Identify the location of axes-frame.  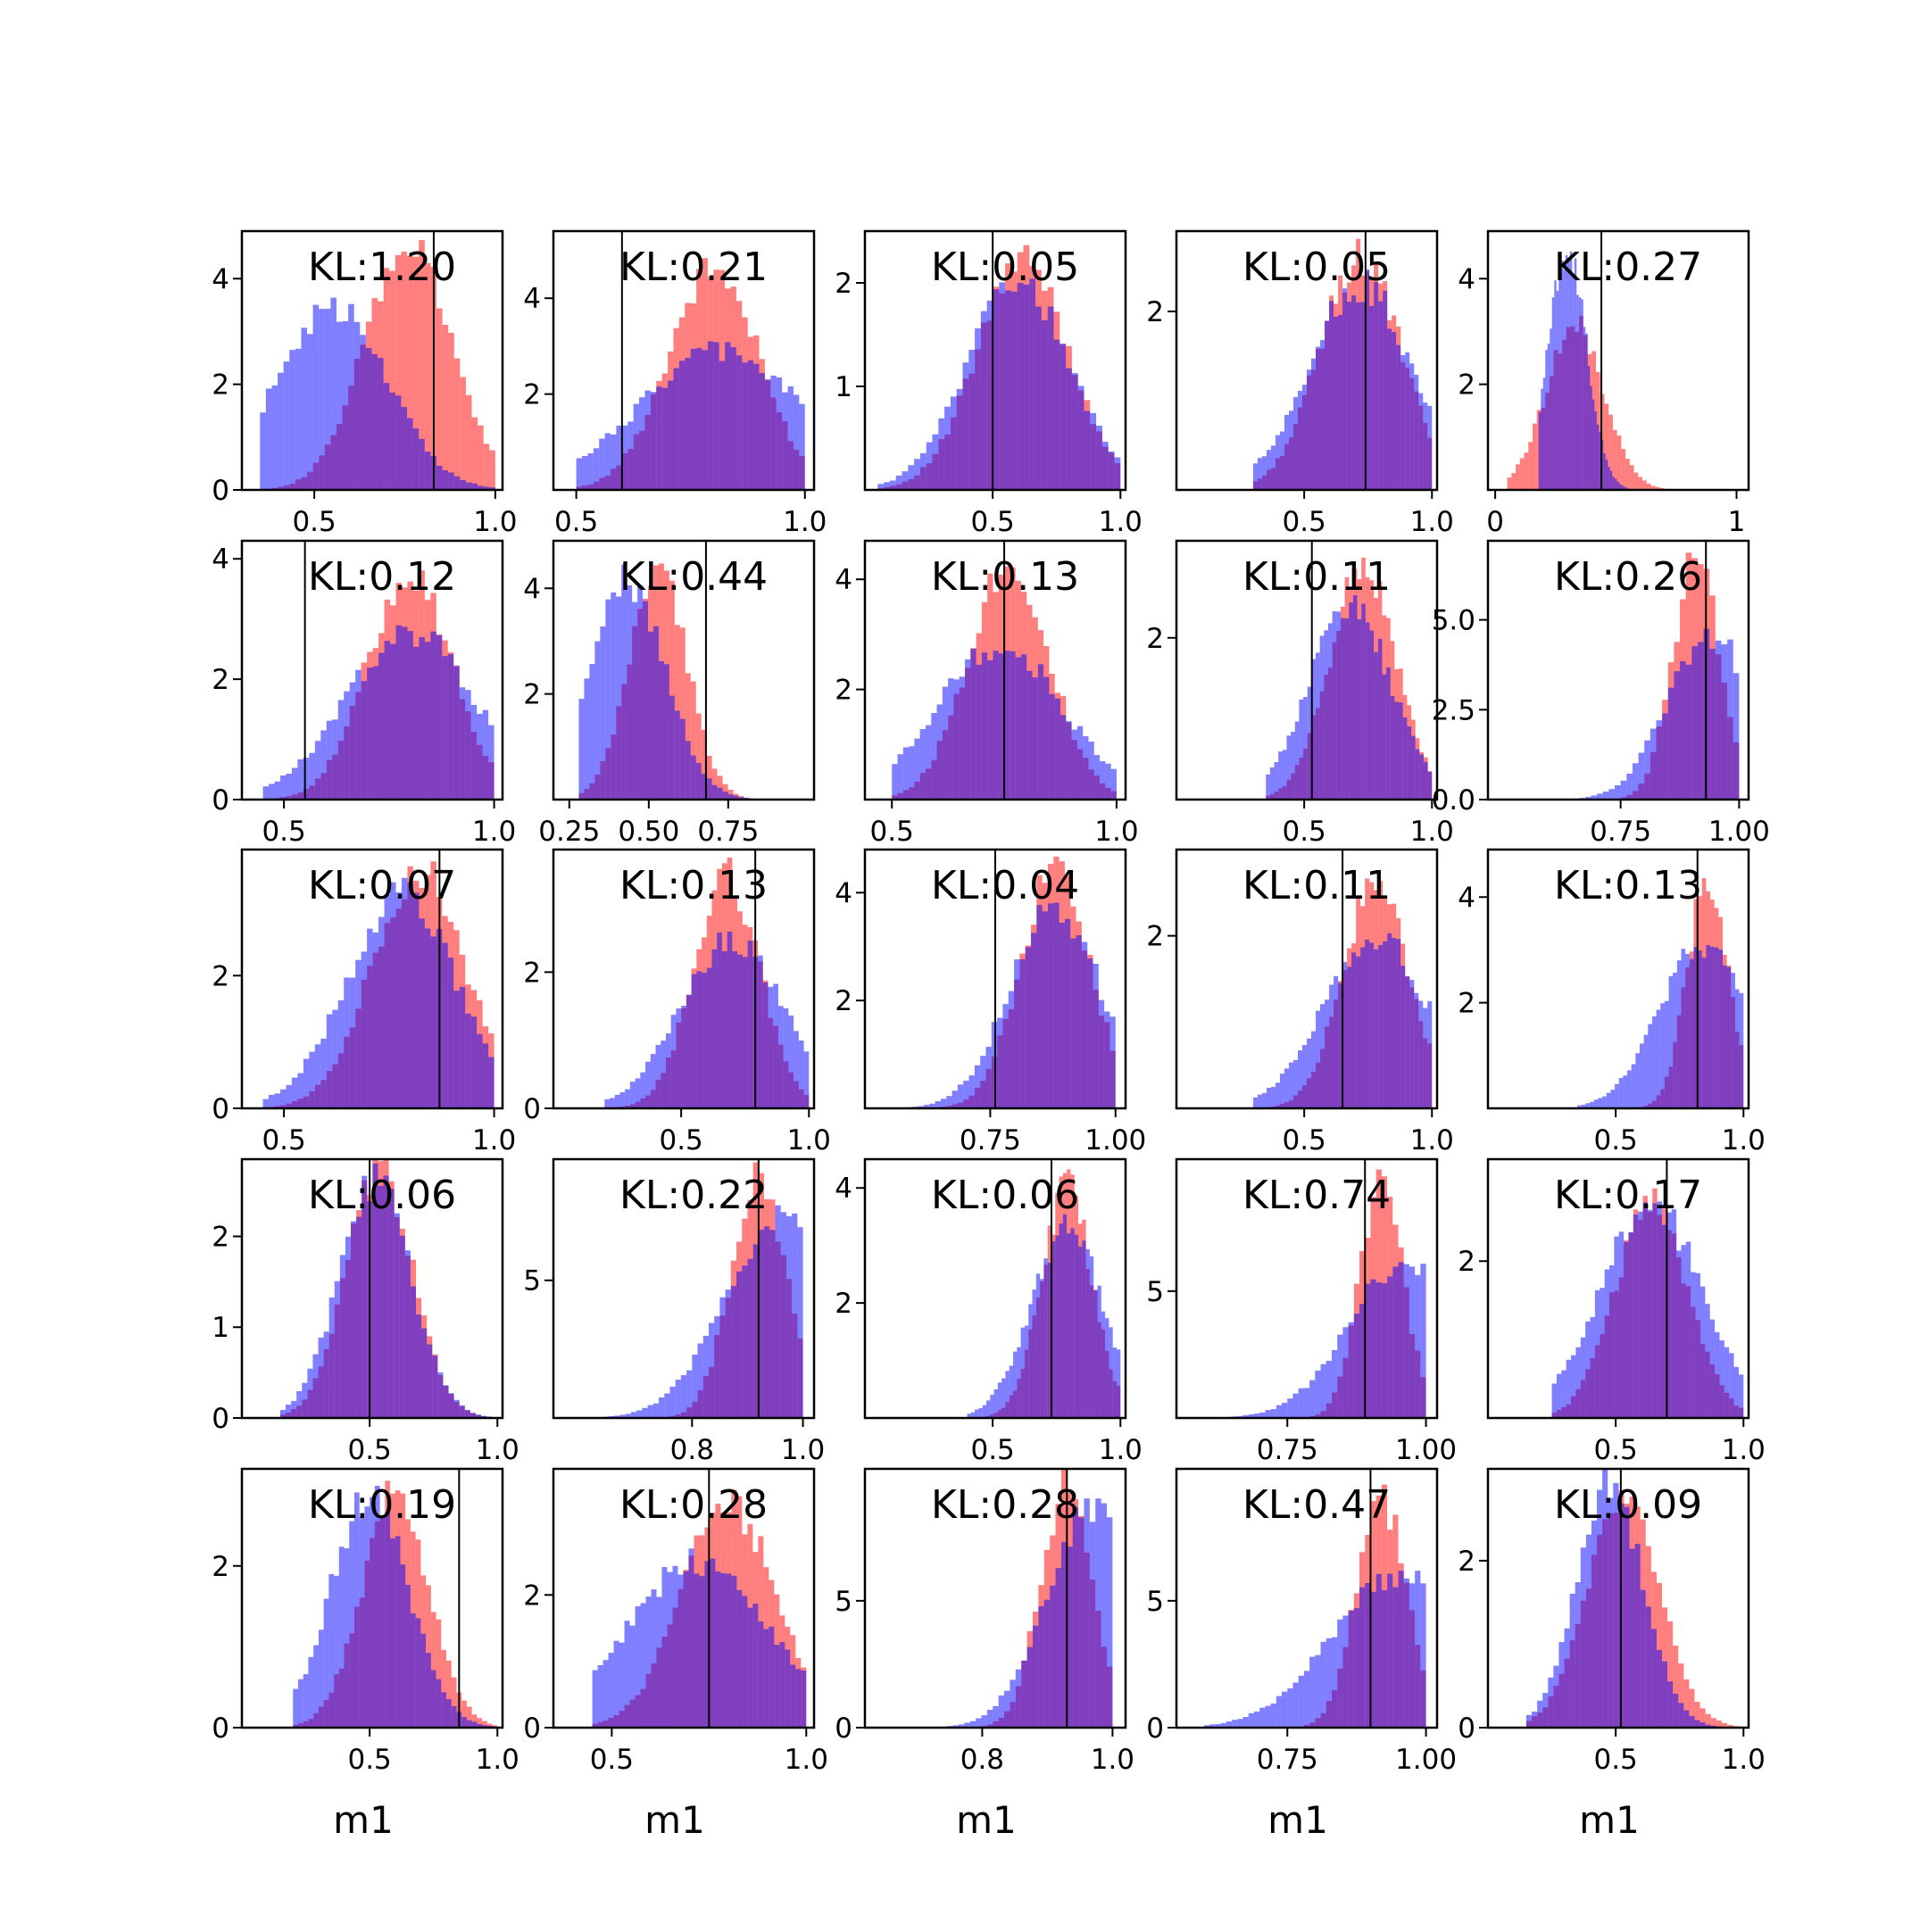
(684, 670).